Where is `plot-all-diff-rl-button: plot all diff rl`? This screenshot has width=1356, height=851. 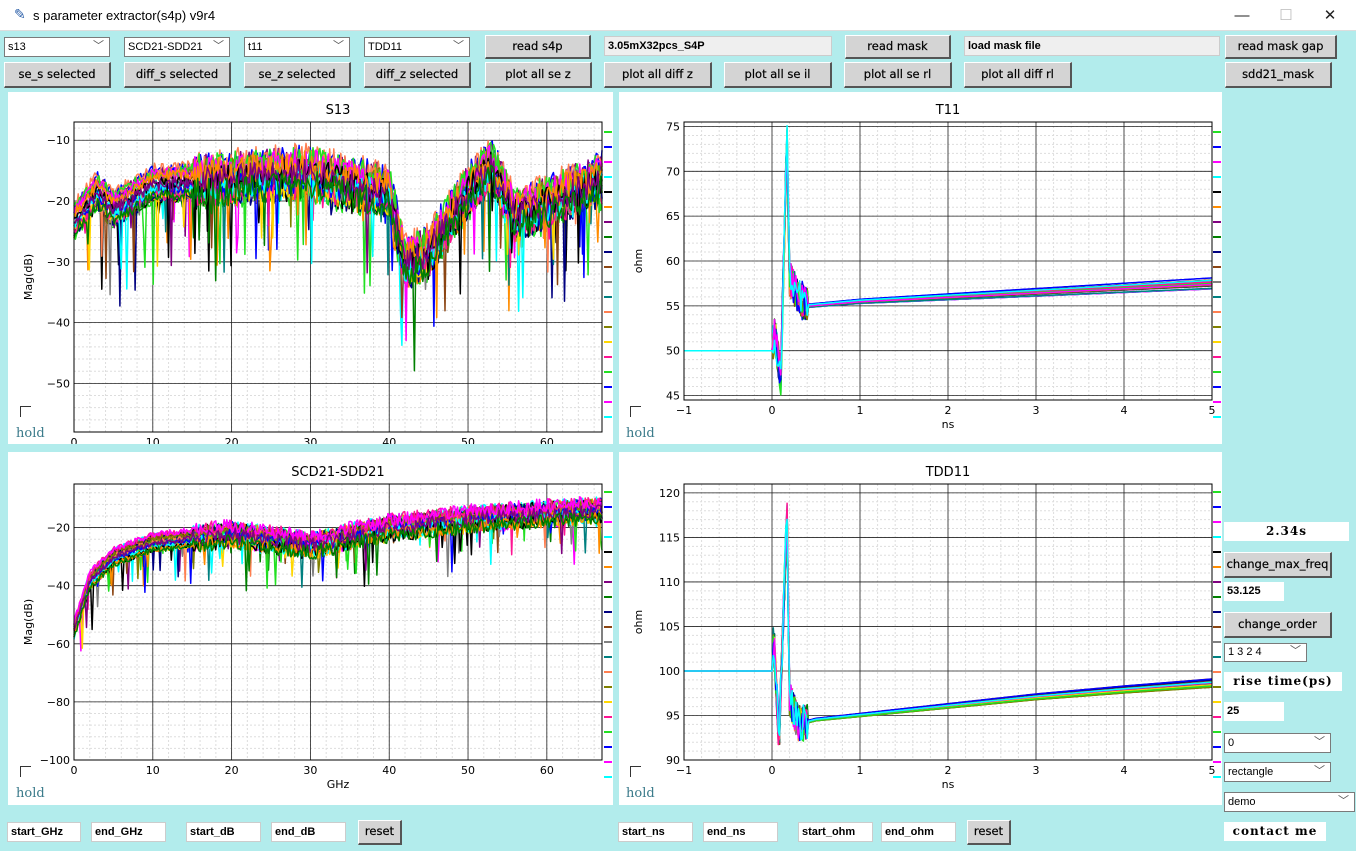 plot-all-diff-rl-button: plot all diff rl is located at coordinates (1018, 75).